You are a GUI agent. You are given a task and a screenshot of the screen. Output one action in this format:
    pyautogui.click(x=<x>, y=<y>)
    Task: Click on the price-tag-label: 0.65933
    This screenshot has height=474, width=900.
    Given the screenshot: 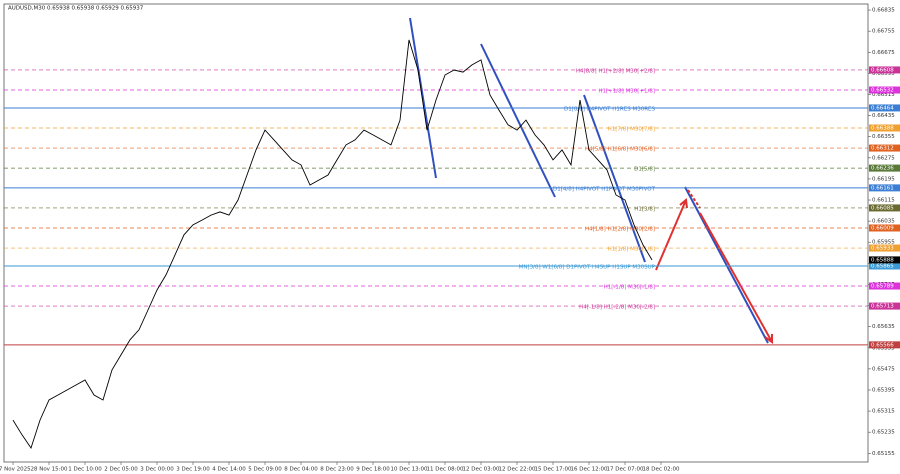 What is the action you would take?
    pyautogui.click(x=882, y=249)
    